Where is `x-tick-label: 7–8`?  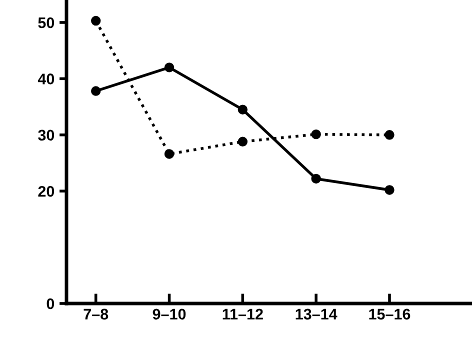
x-tick-label: 7–8 is located at coordinates (96, 314).